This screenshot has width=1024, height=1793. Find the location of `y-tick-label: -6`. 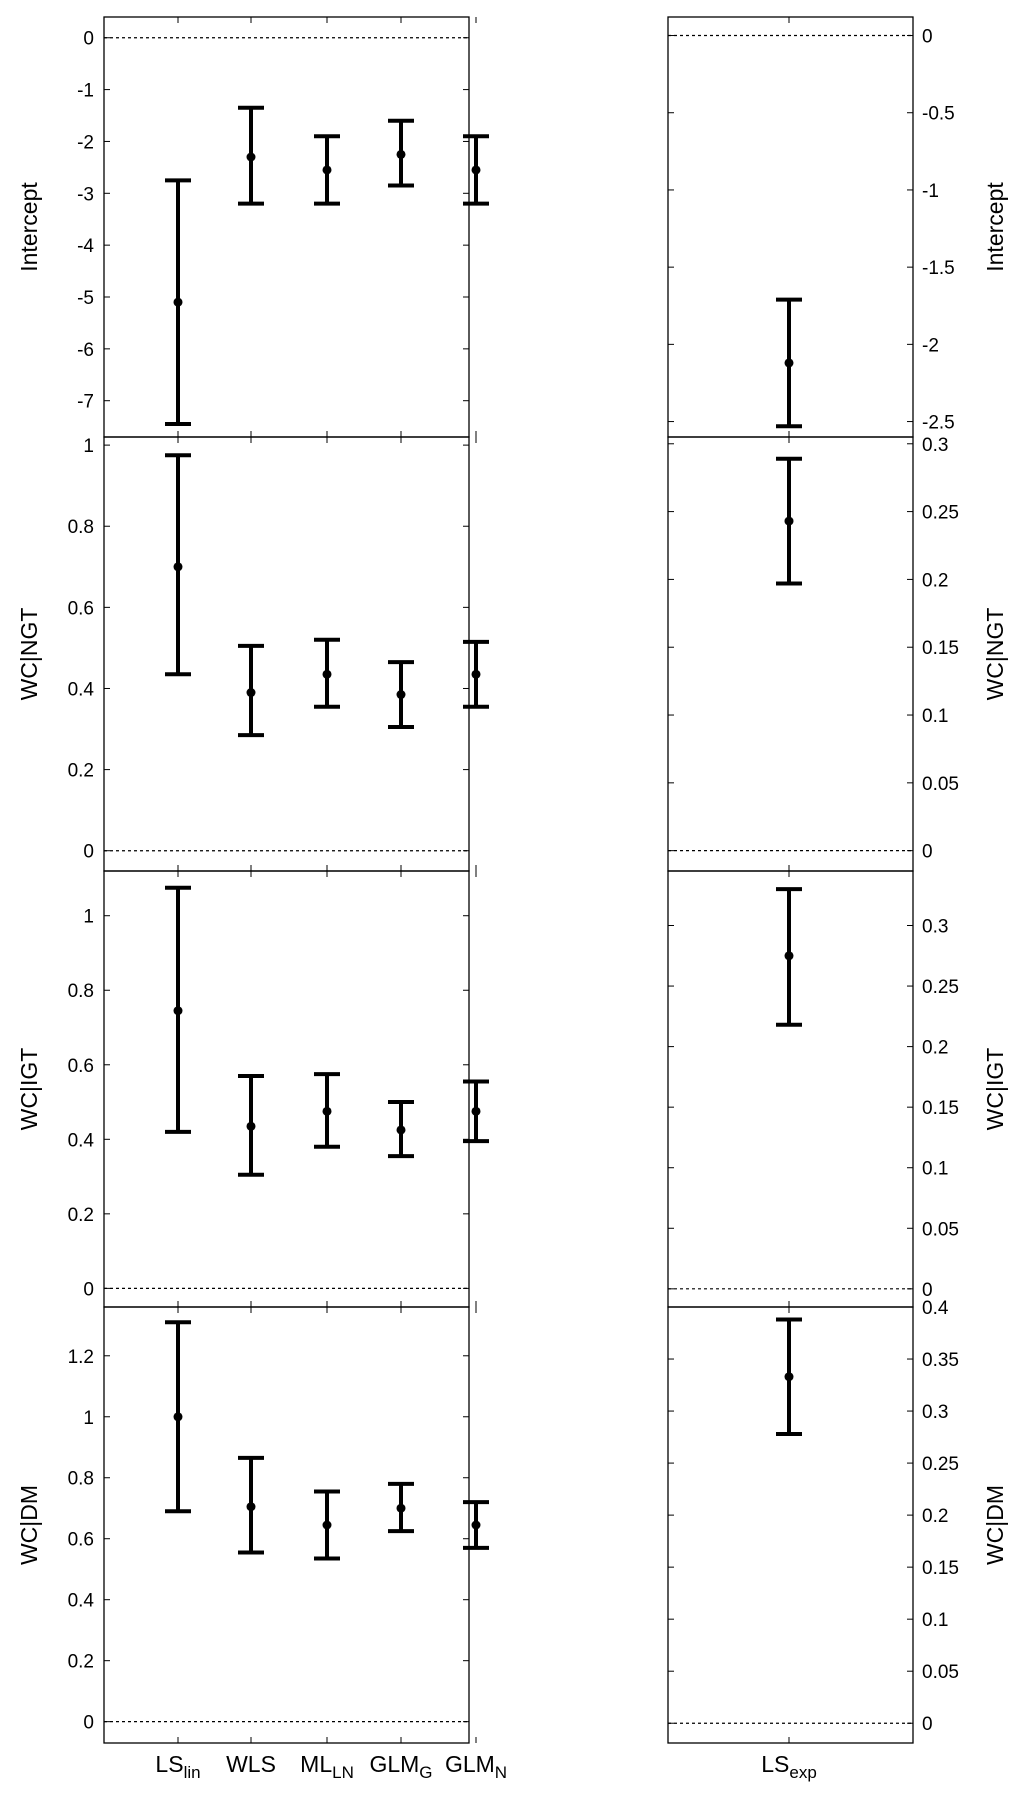

y-tick-label: -6 is located at coordinates (85, 350).